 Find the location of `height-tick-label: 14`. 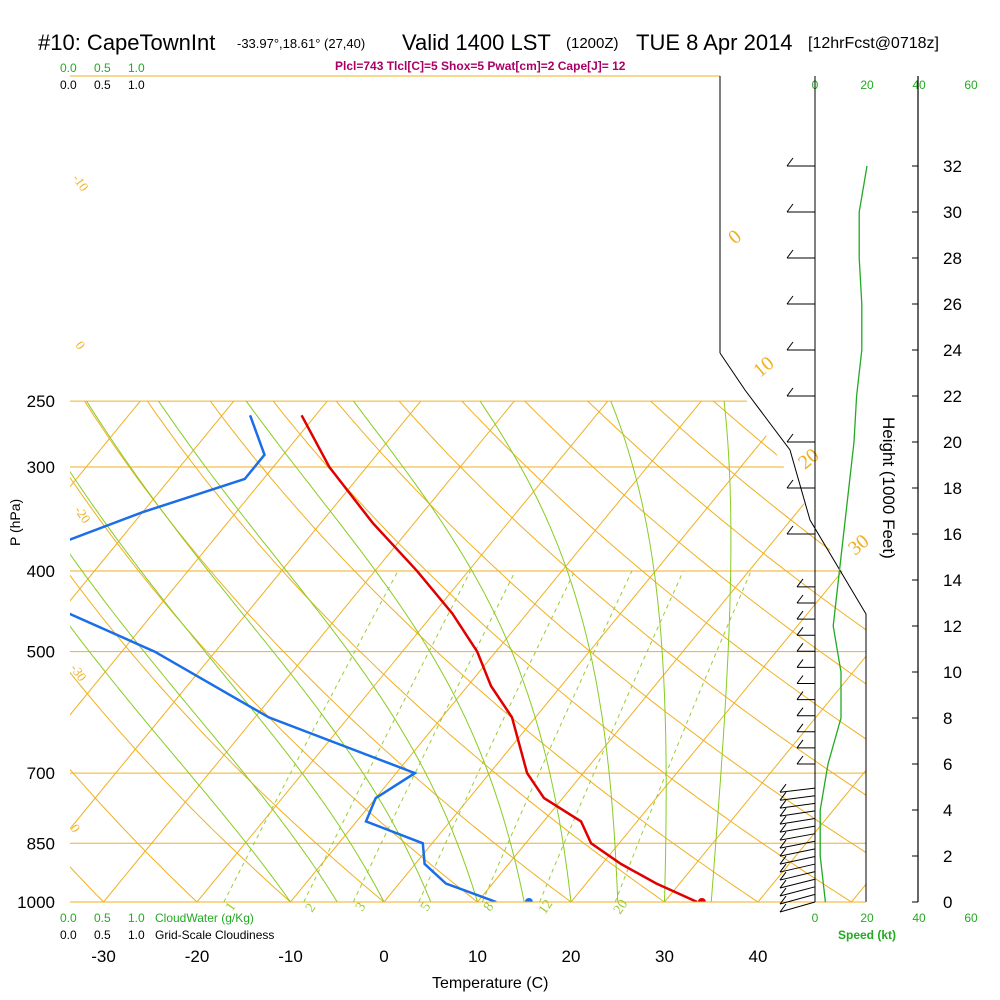

height-tick-label: 14 is located at coordinates (952, 580).